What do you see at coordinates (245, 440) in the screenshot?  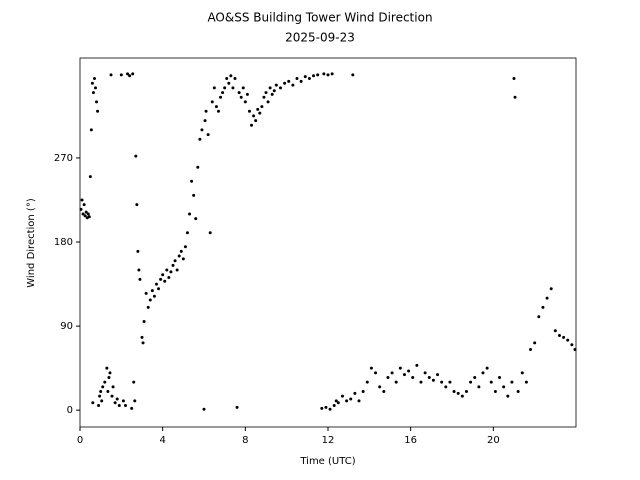 I see `x-tick-label: 8` at bounding box center [245, 440].